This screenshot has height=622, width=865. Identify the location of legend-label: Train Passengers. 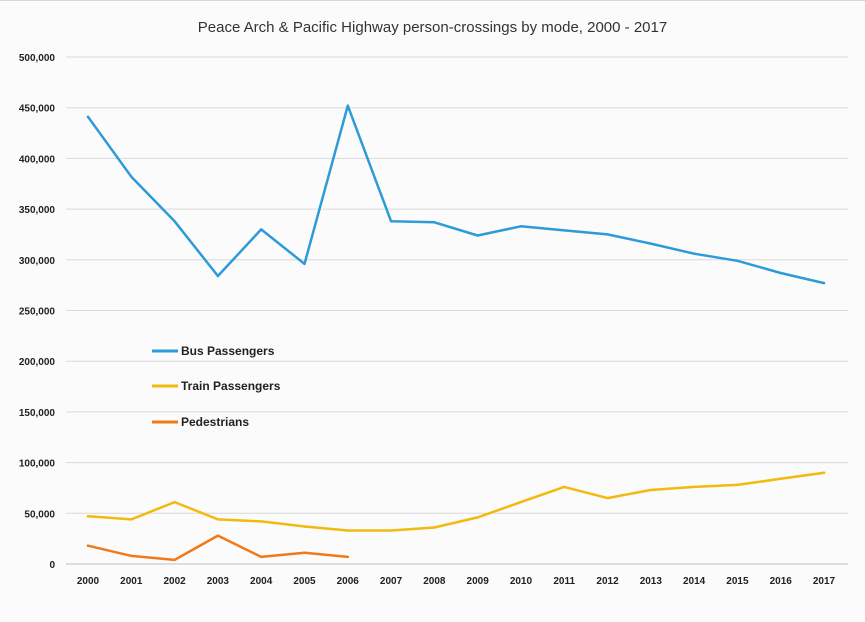
(231, 386).